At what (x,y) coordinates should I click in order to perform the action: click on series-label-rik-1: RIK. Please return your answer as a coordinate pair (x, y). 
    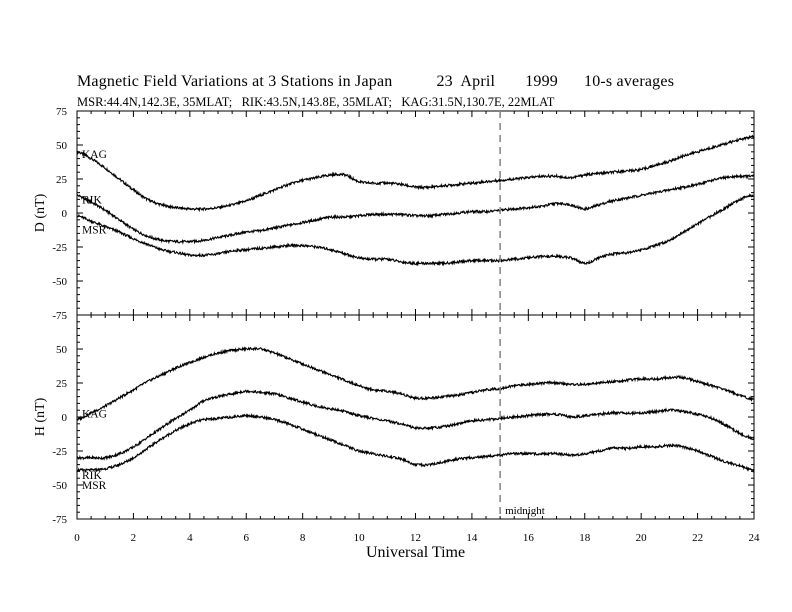
    Looking at the image, I should click on (92, 200).